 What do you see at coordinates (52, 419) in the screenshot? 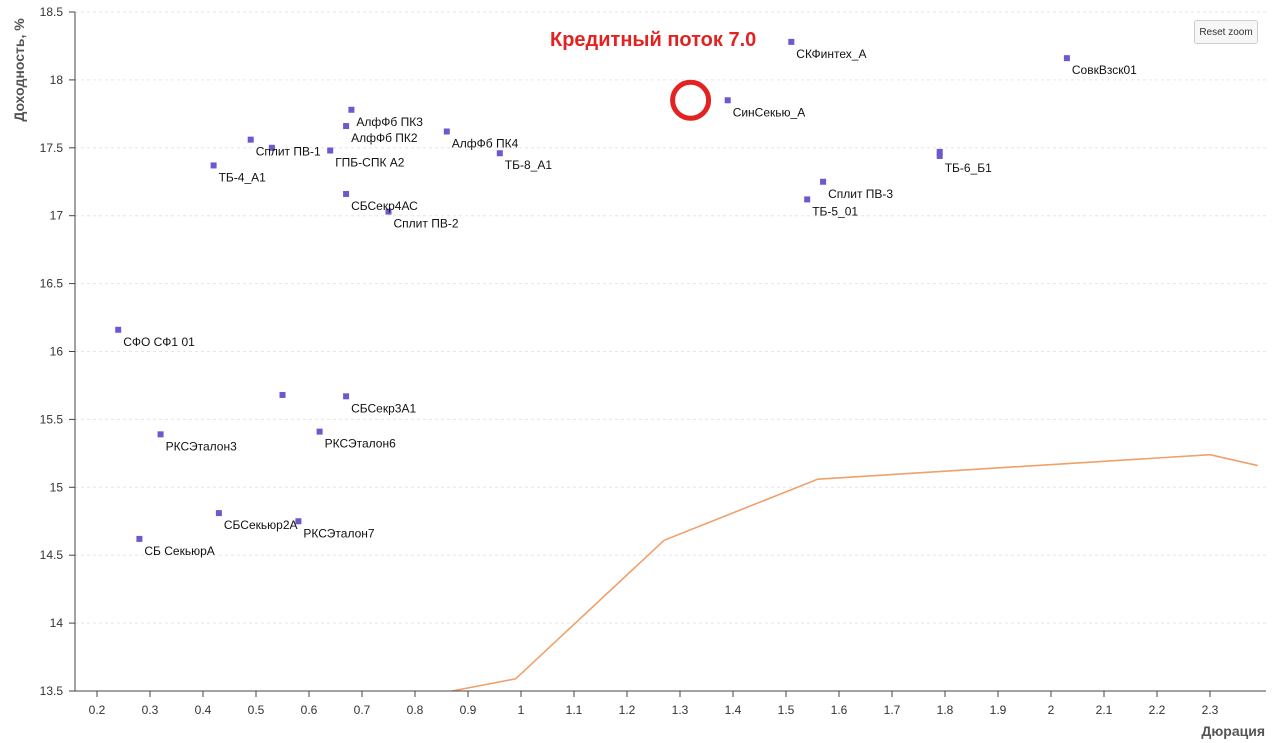
I see `y-tick-label: 15.5` at bounding box center [52, 419].